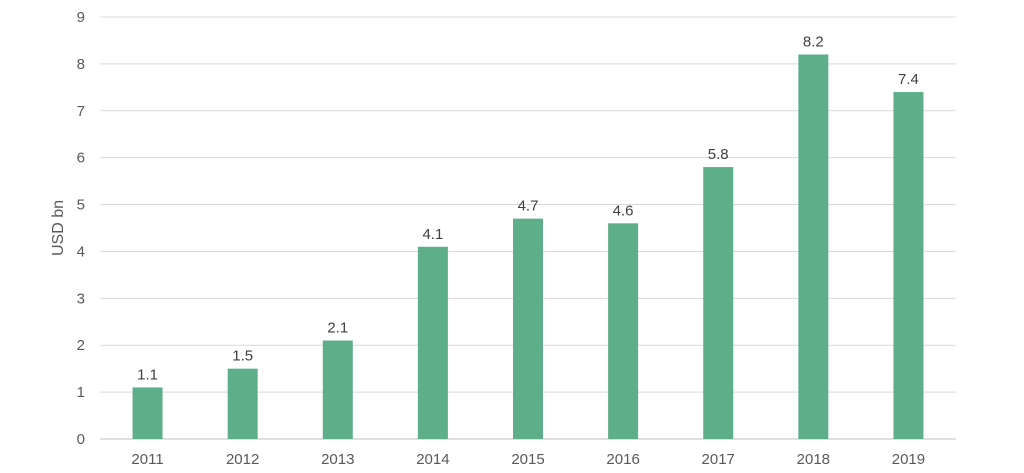  I want to click on x-tick-label: 2011, so click(147, 459).